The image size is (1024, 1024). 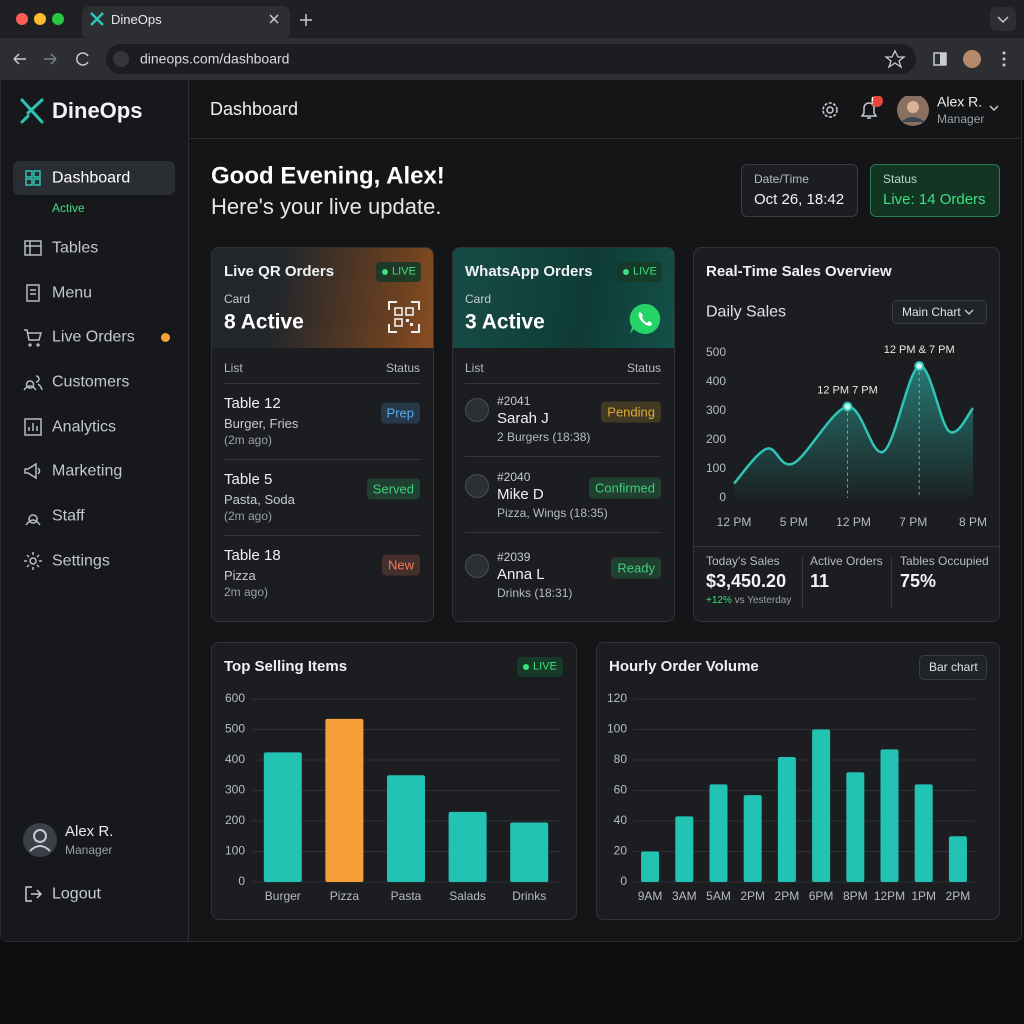 What do you see at coordinates (326, 206) in the screenshot?
I see `greeting-subline: Here's your live update.` at bounding box center [326, 206].